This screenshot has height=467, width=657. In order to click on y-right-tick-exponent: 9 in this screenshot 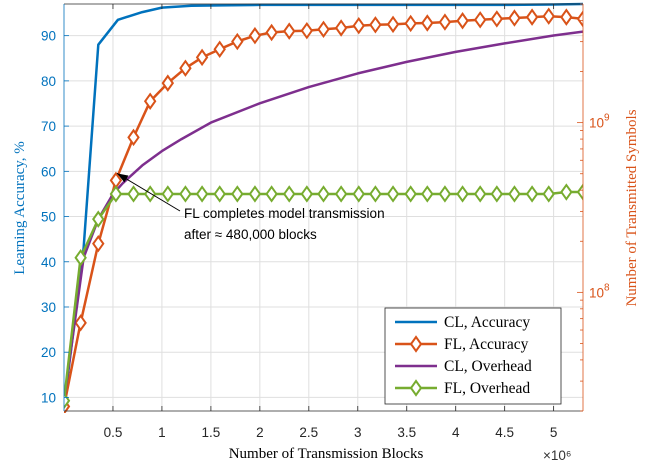, I will do `click(607, 118)`.